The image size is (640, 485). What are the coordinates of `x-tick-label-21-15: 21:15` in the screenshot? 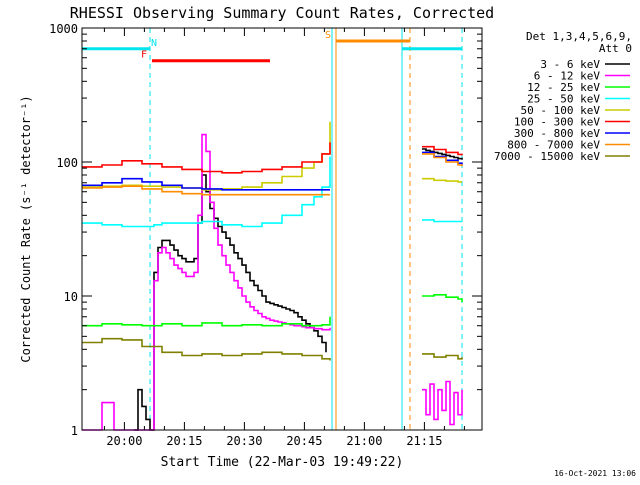 It's located at (424, 441).